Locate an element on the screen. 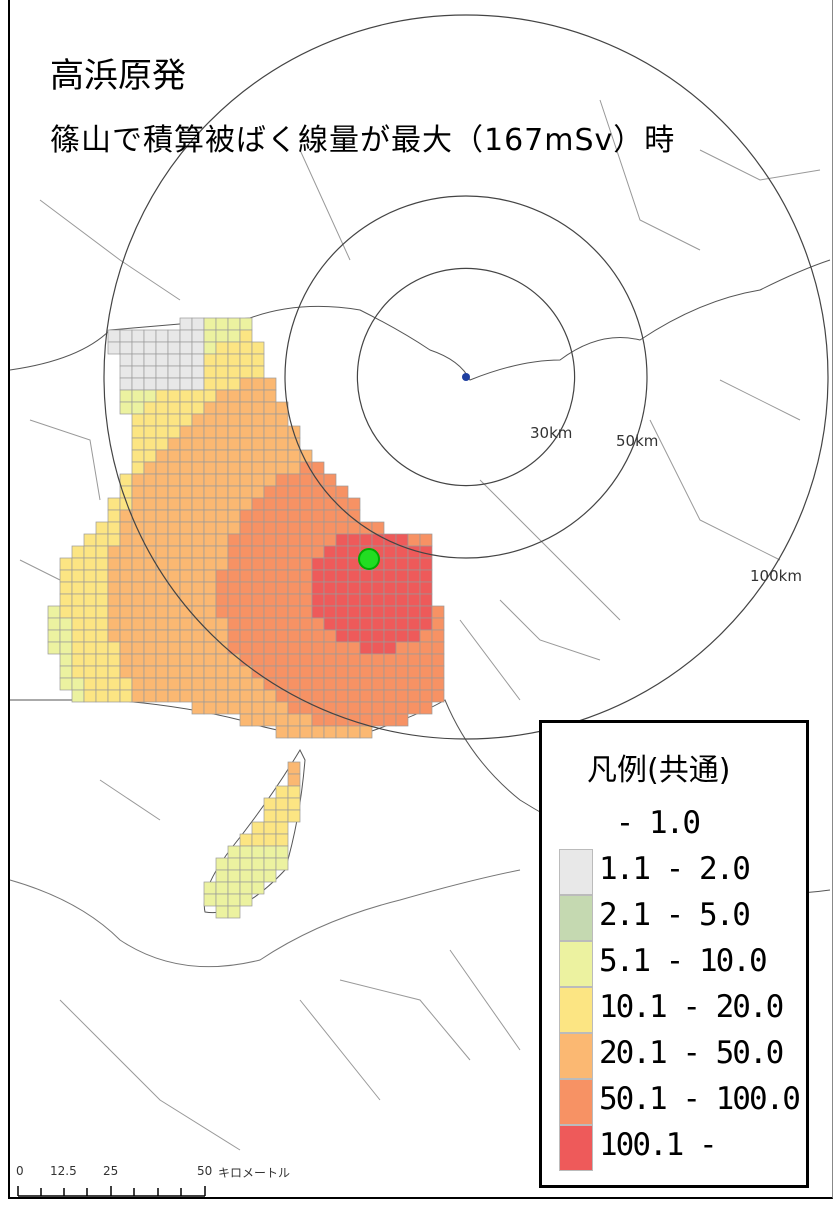  legend-title: 凡例(共通) is located at coordinates (659, 770).